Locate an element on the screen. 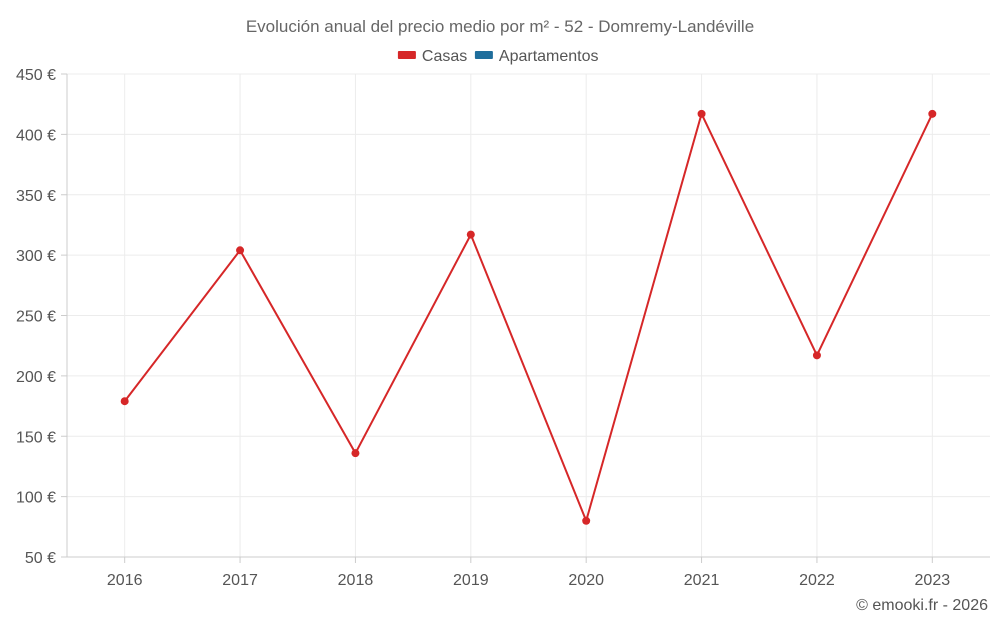 The height and width of the screenshot is (630, 1000). x-tick-label: 2019 is located at coordinates (471, 580).